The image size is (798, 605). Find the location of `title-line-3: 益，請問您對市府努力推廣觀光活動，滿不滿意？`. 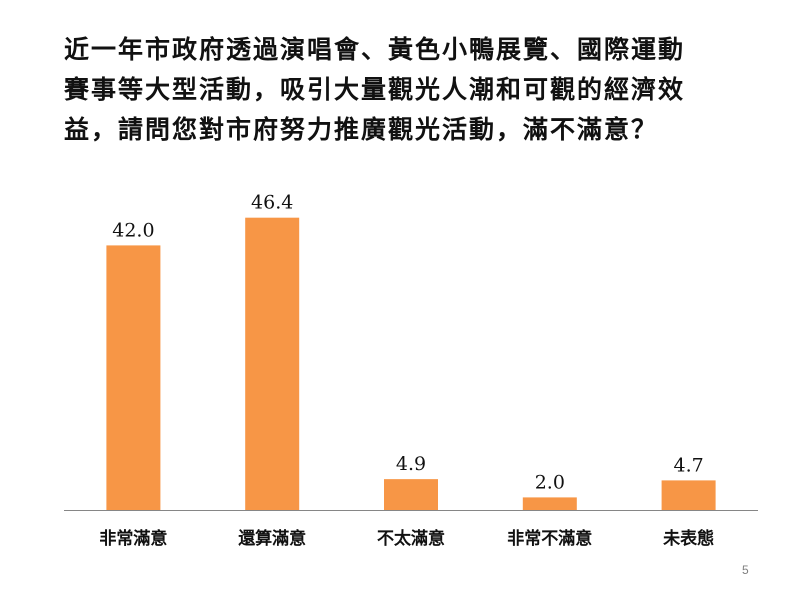

title-line-3: 益，請問您對市府努力推廣觀光活動，滿不滿意？ is located at coordinates (361, 129).